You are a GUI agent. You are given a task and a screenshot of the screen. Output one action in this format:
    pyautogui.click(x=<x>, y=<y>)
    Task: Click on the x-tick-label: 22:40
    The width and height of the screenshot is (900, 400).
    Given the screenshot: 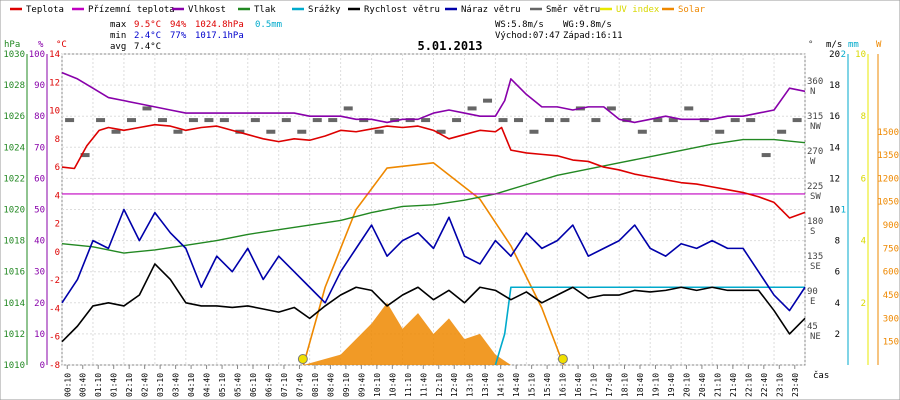 What is the action you would take?
    pyautogui.click(x=764, y=385)
    